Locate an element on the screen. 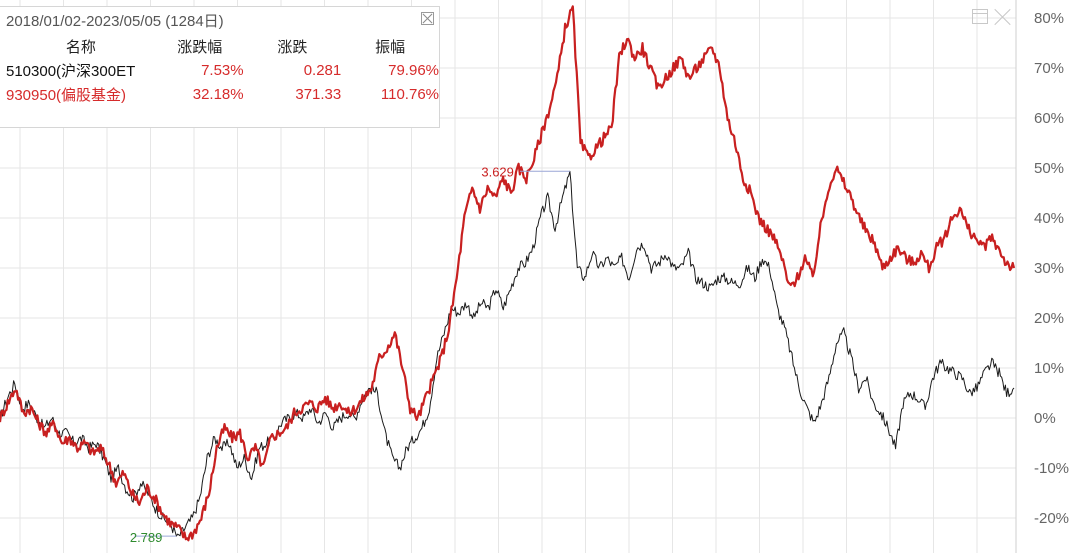  y-tick-label: 70% is located at coordinates (1049, 68).